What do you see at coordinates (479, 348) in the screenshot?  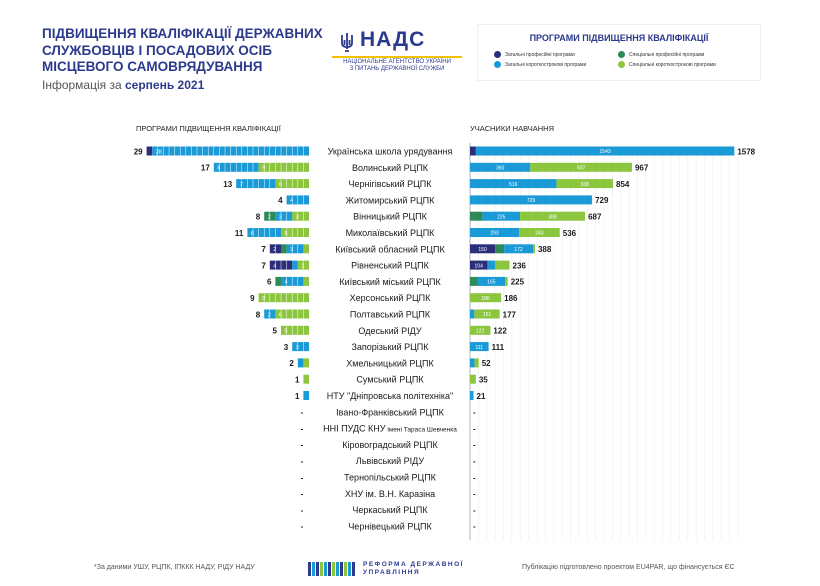 I see `participant-segment-label: 111` at bounding box center [479, 348].